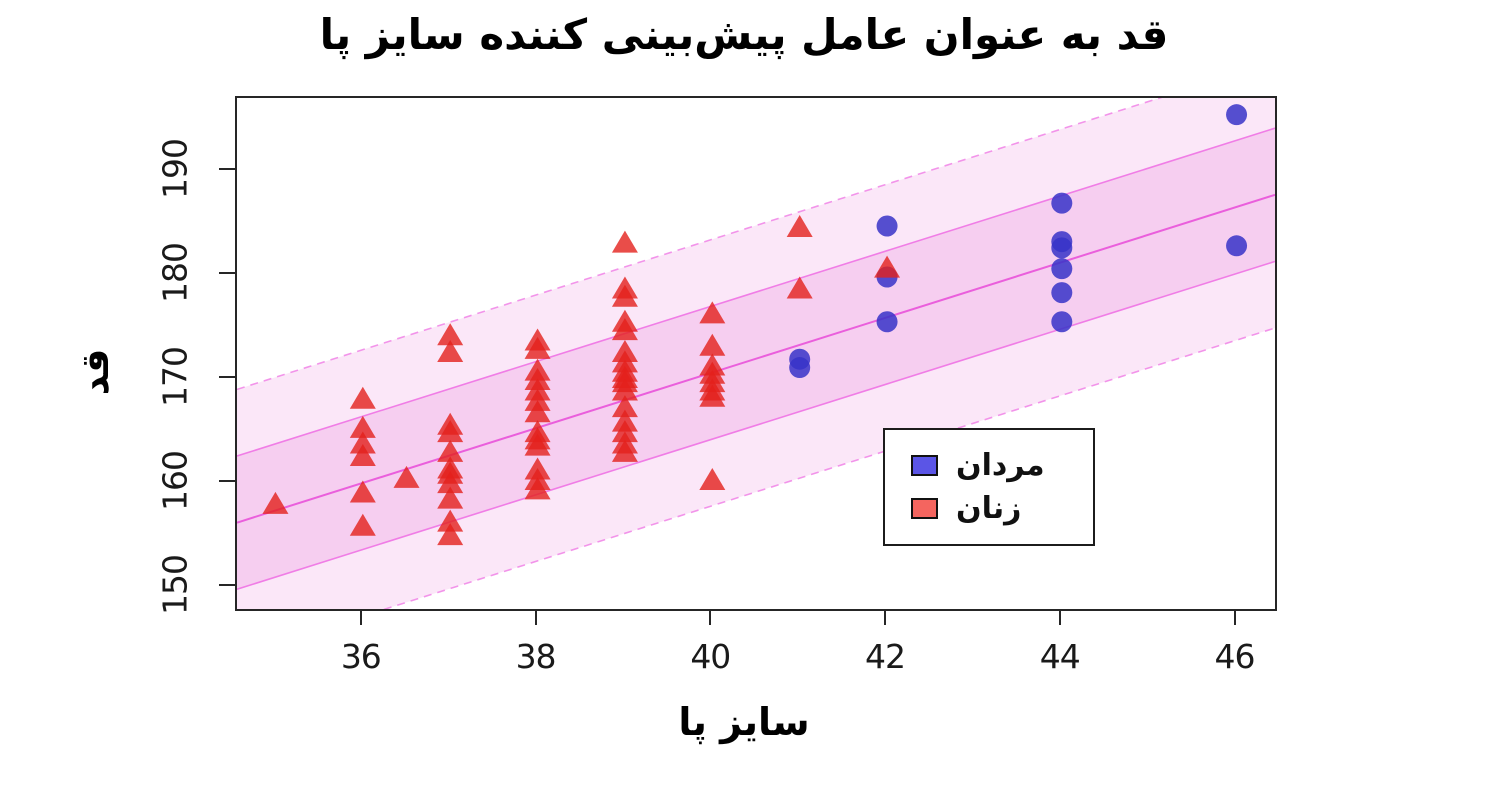 The image size is (1488, 786). Describe the element at coordinates (175, 272) in the screenshot. I see `y-axis-tick-label: 180` at that location.